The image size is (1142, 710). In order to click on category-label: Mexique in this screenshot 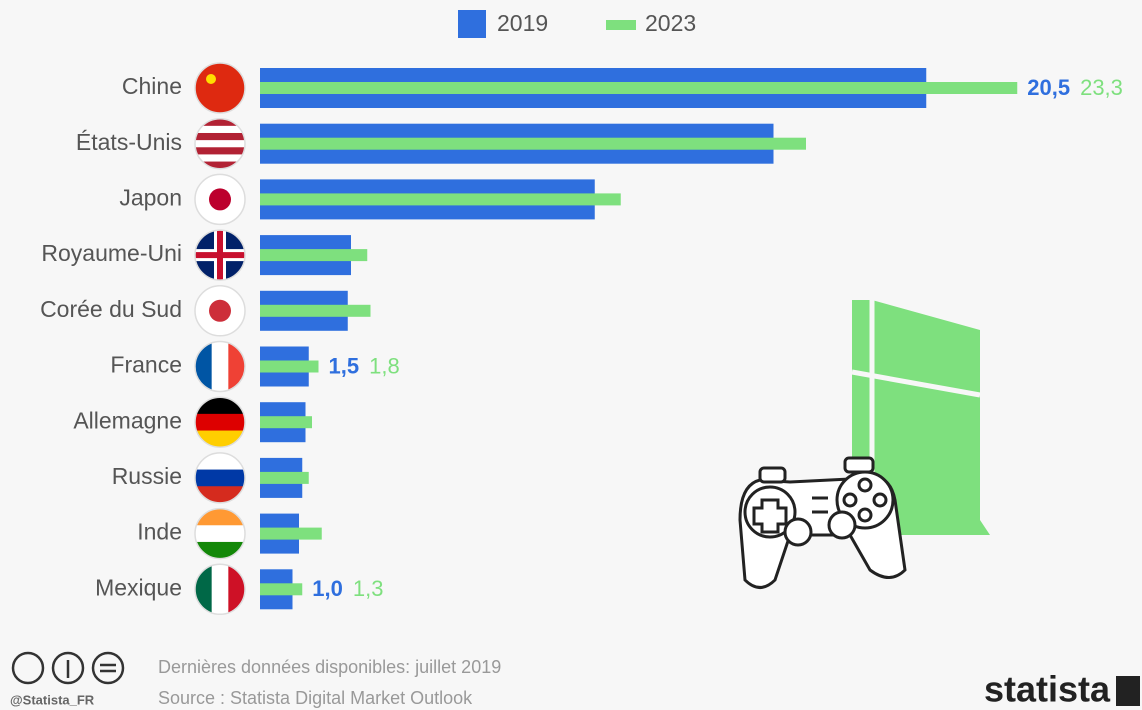, I will do `click(138, 587)`.